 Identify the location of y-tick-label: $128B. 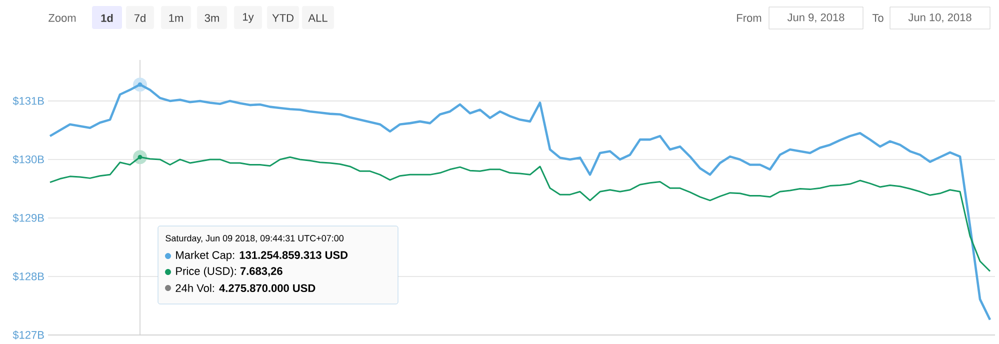
(28, 276).